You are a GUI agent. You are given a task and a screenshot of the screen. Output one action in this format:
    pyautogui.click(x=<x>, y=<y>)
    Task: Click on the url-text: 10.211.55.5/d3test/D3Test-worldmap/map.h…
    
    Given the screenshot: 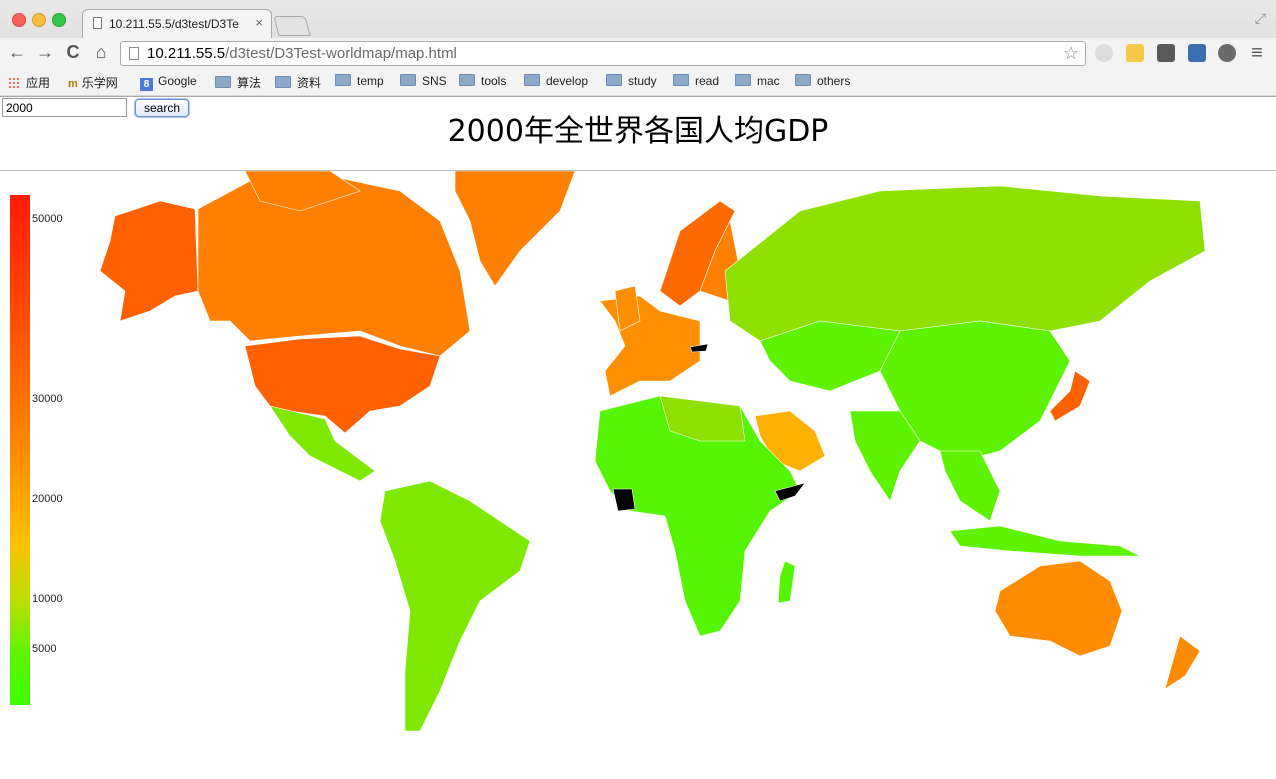 What is the action you would take?
    pyautogui.click(x=302, y=53)
    